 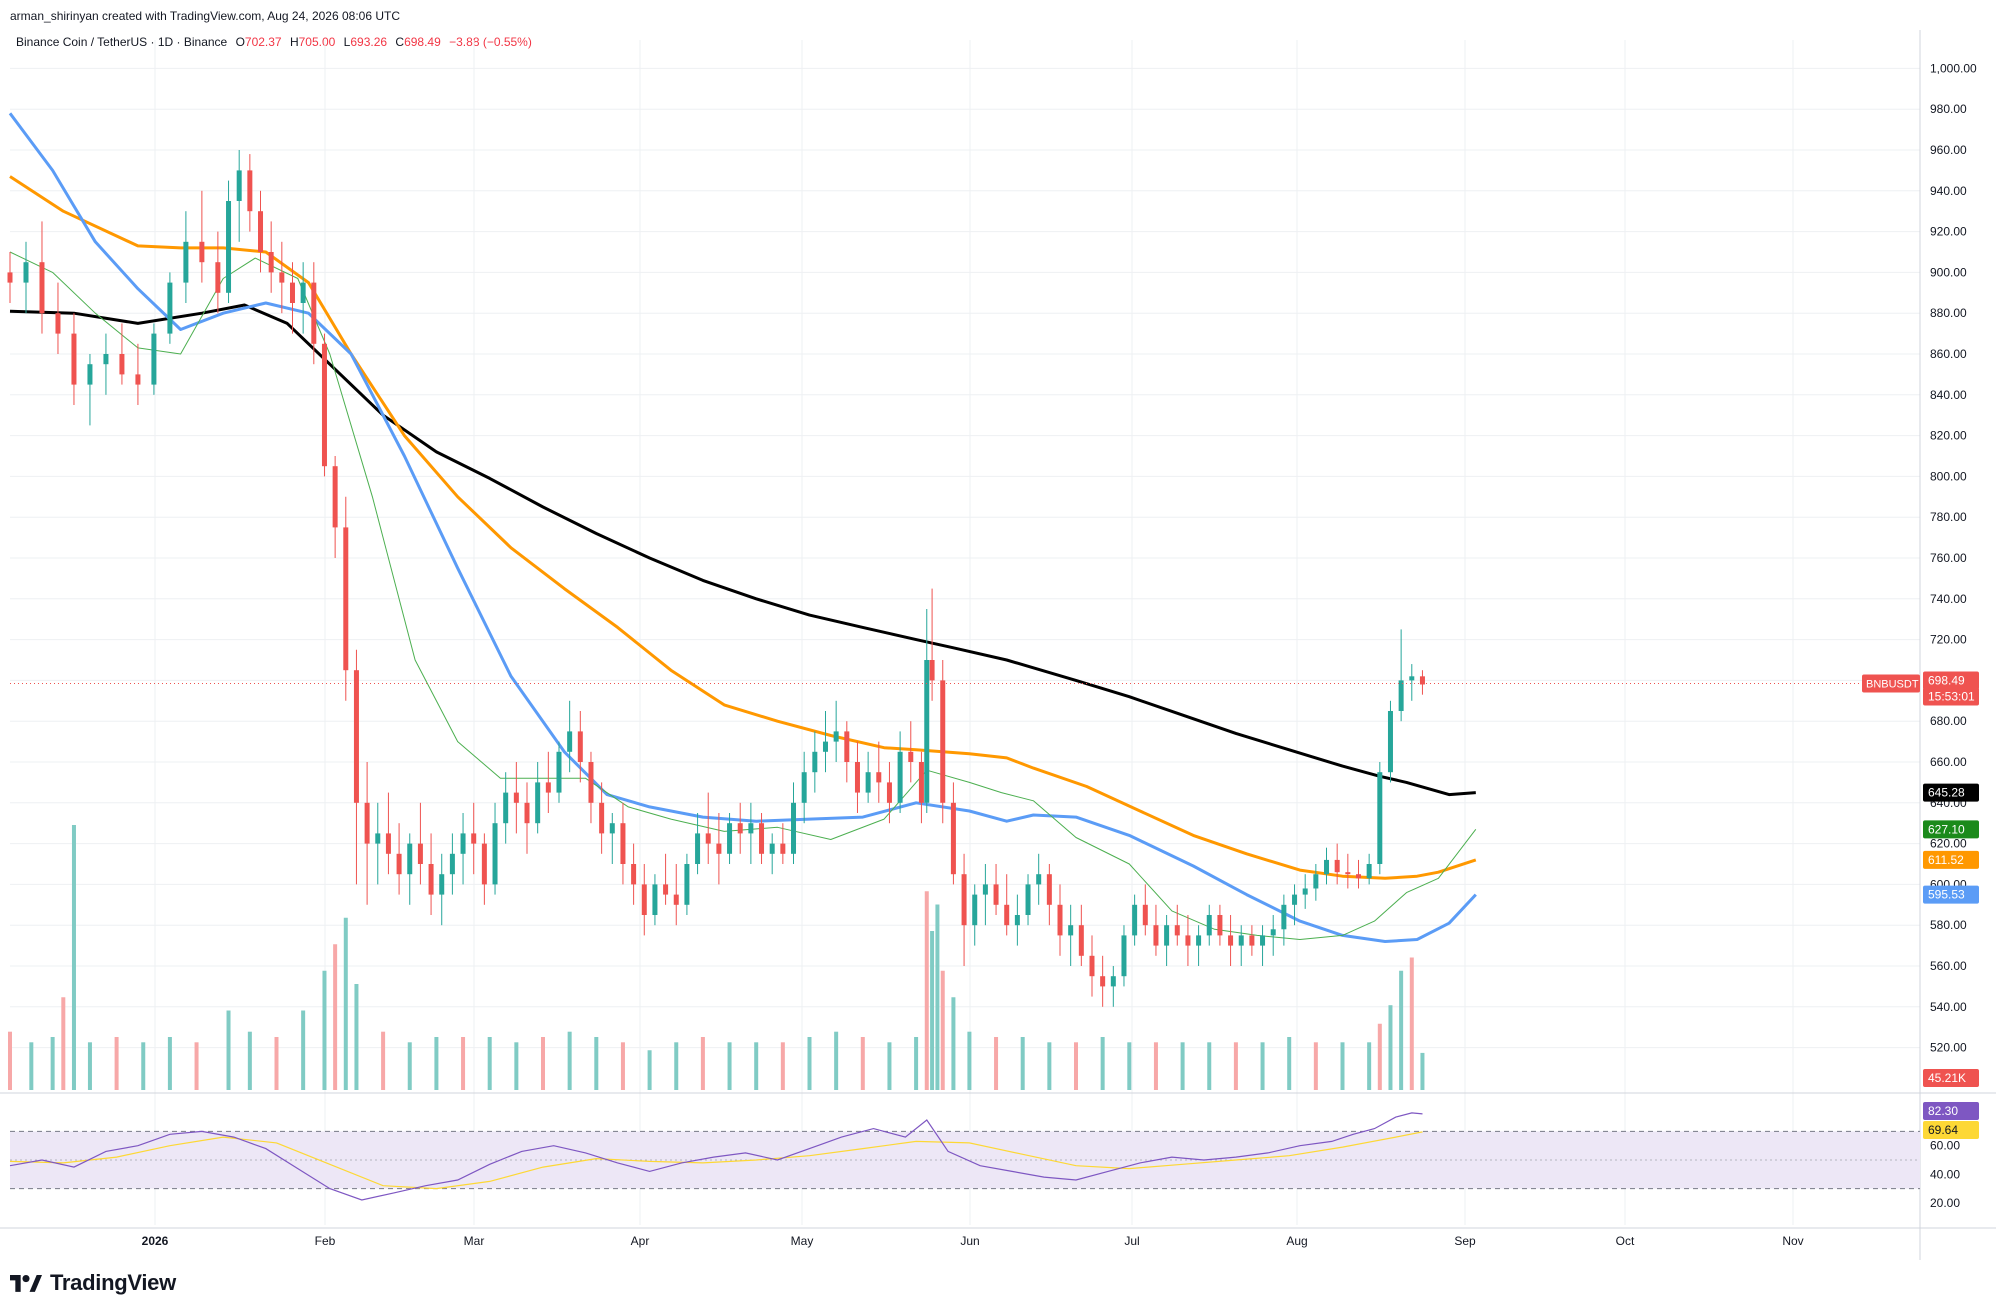 I want to click on tradingview-logo: TradingView, so click(x=93, y=1283).